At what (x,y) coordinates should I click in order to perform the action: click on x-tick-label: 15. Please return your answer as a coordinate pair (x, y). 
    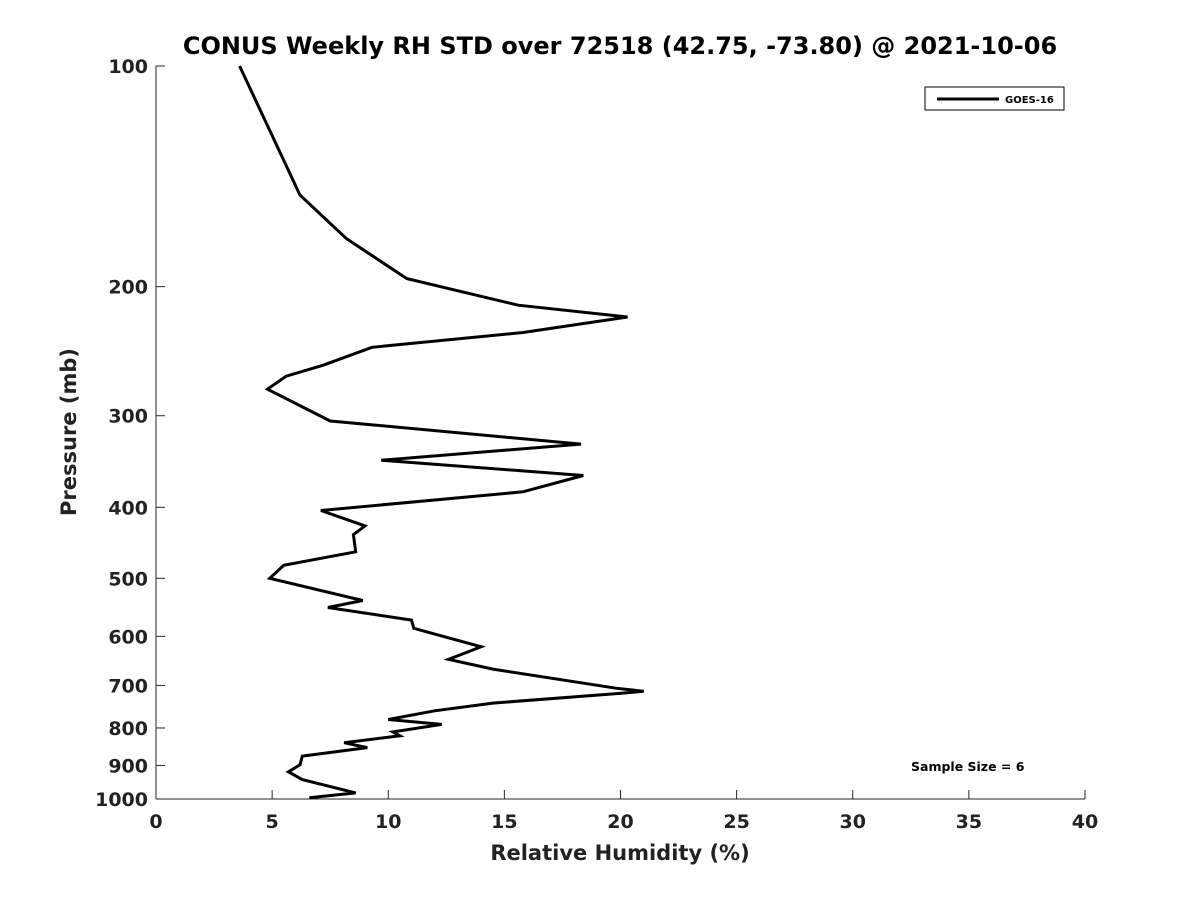
    Looking at the image, I should click on (504, 822).